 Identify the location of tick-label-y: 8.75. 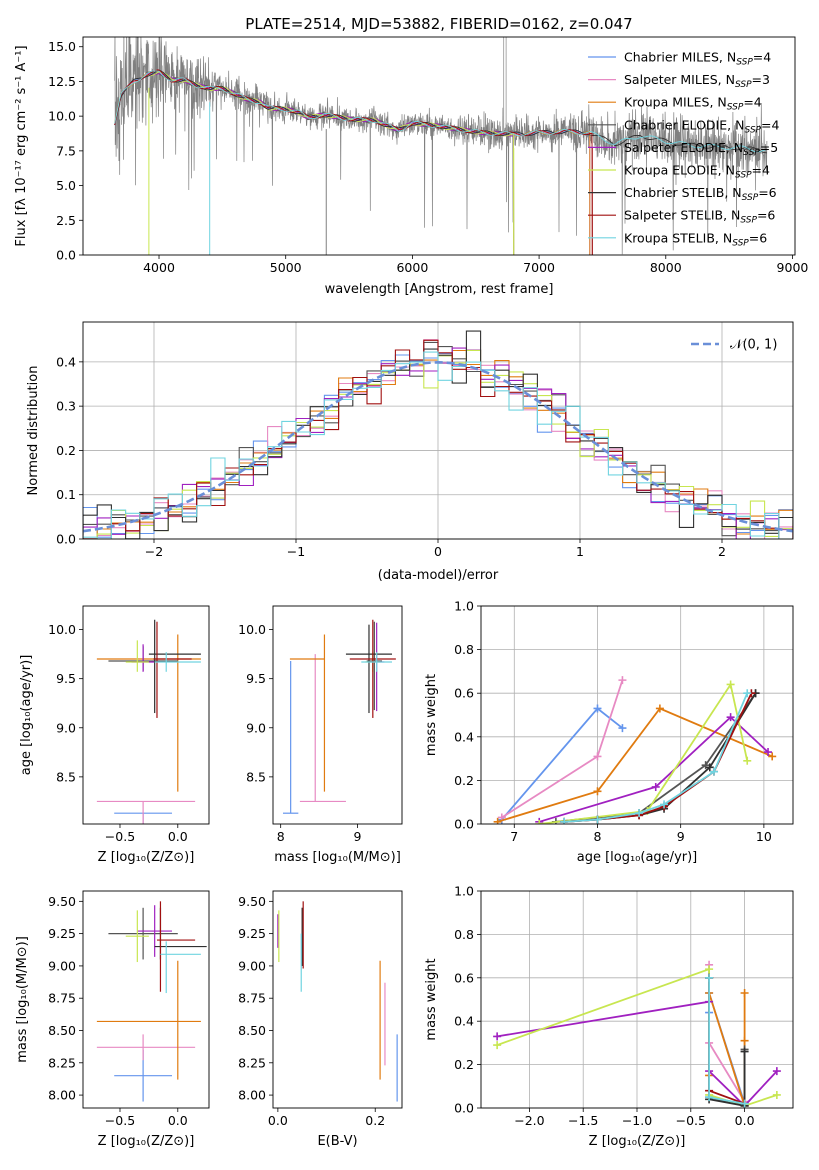
(62, 998).